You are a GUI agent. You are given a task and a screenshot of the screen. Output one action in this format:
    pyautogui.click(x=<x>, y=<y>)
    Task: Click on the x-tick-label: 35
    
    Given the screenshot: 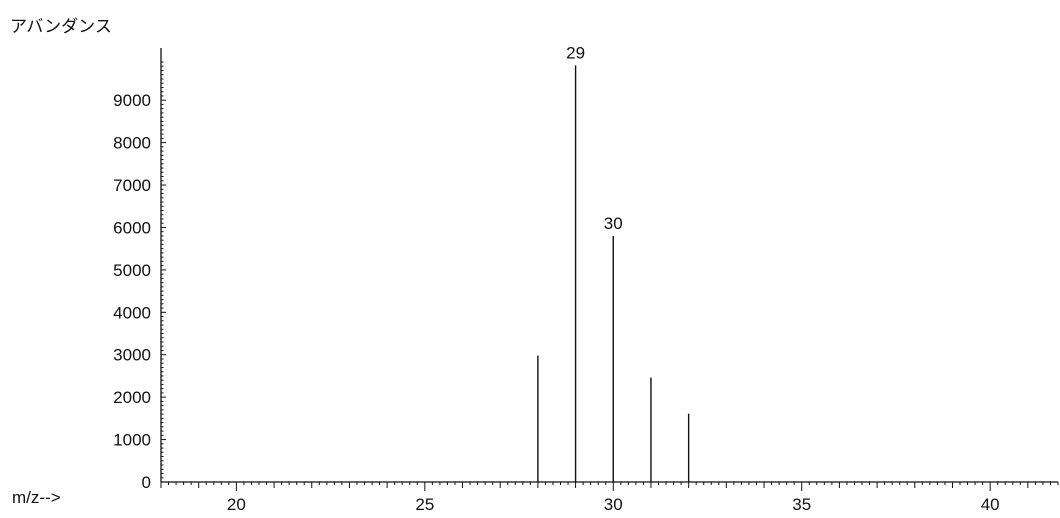 What is the action you would take?
    pyautogui.click(x=801, y=504)
    